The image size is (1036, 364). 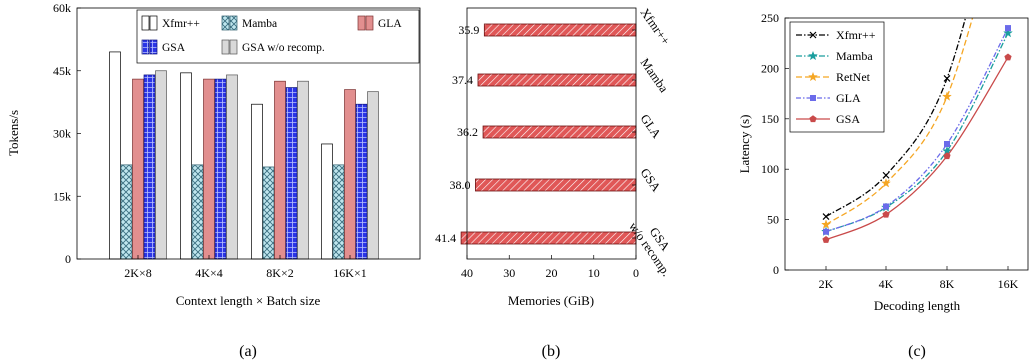 I want to click on x-tick-label: 2K, so click(x=826, y=284).